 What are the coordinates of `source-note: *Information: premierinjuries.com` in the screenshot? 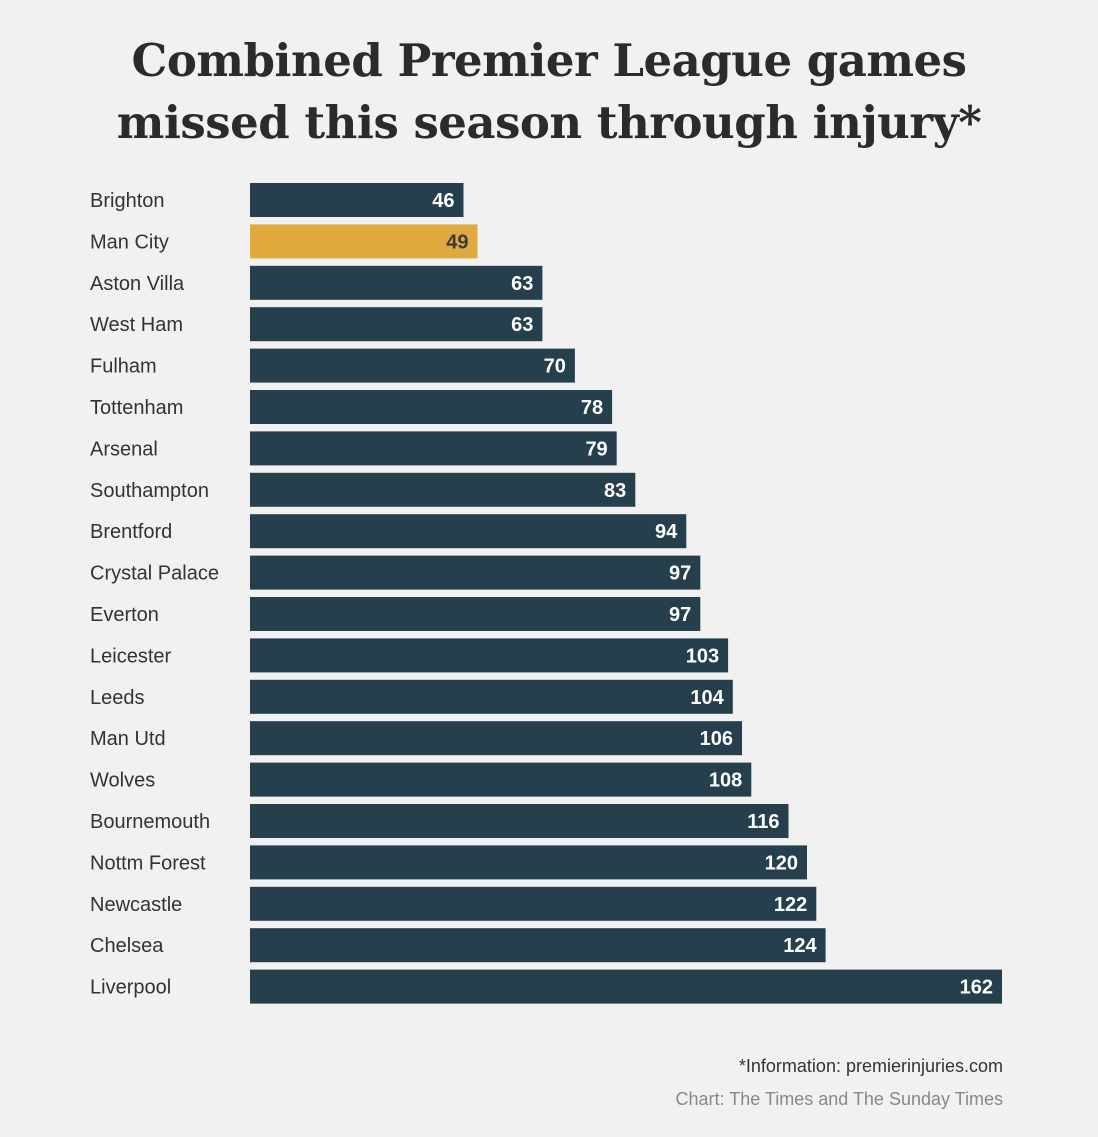 It's located at (870, 1066).